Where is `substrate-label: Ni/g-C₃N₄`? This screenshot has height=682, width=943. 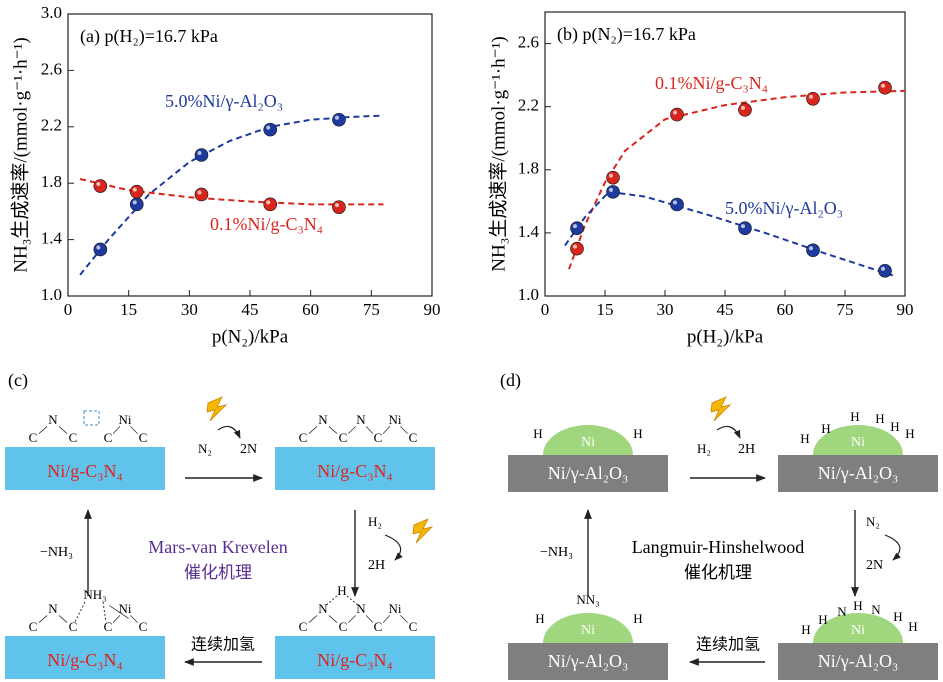 substrate-label: Ni/g-C₃N₄ is located at coordinates (355, 660).